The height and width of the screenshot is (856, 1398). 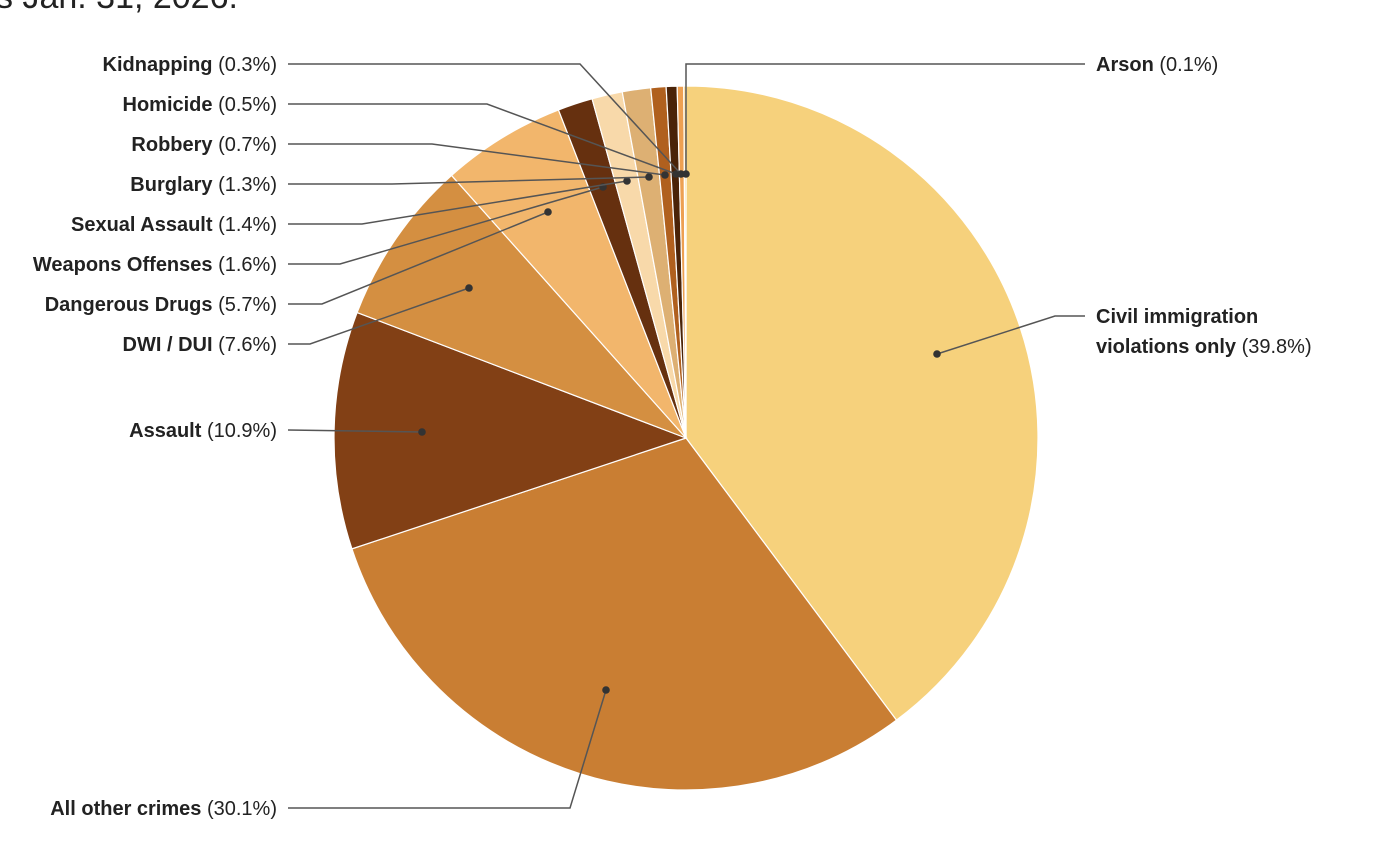 What do you see at coordinates (568, 274) in the screenshot?
I see `pie-slice-dangerous-drugs` at bounding box center [568, 274].